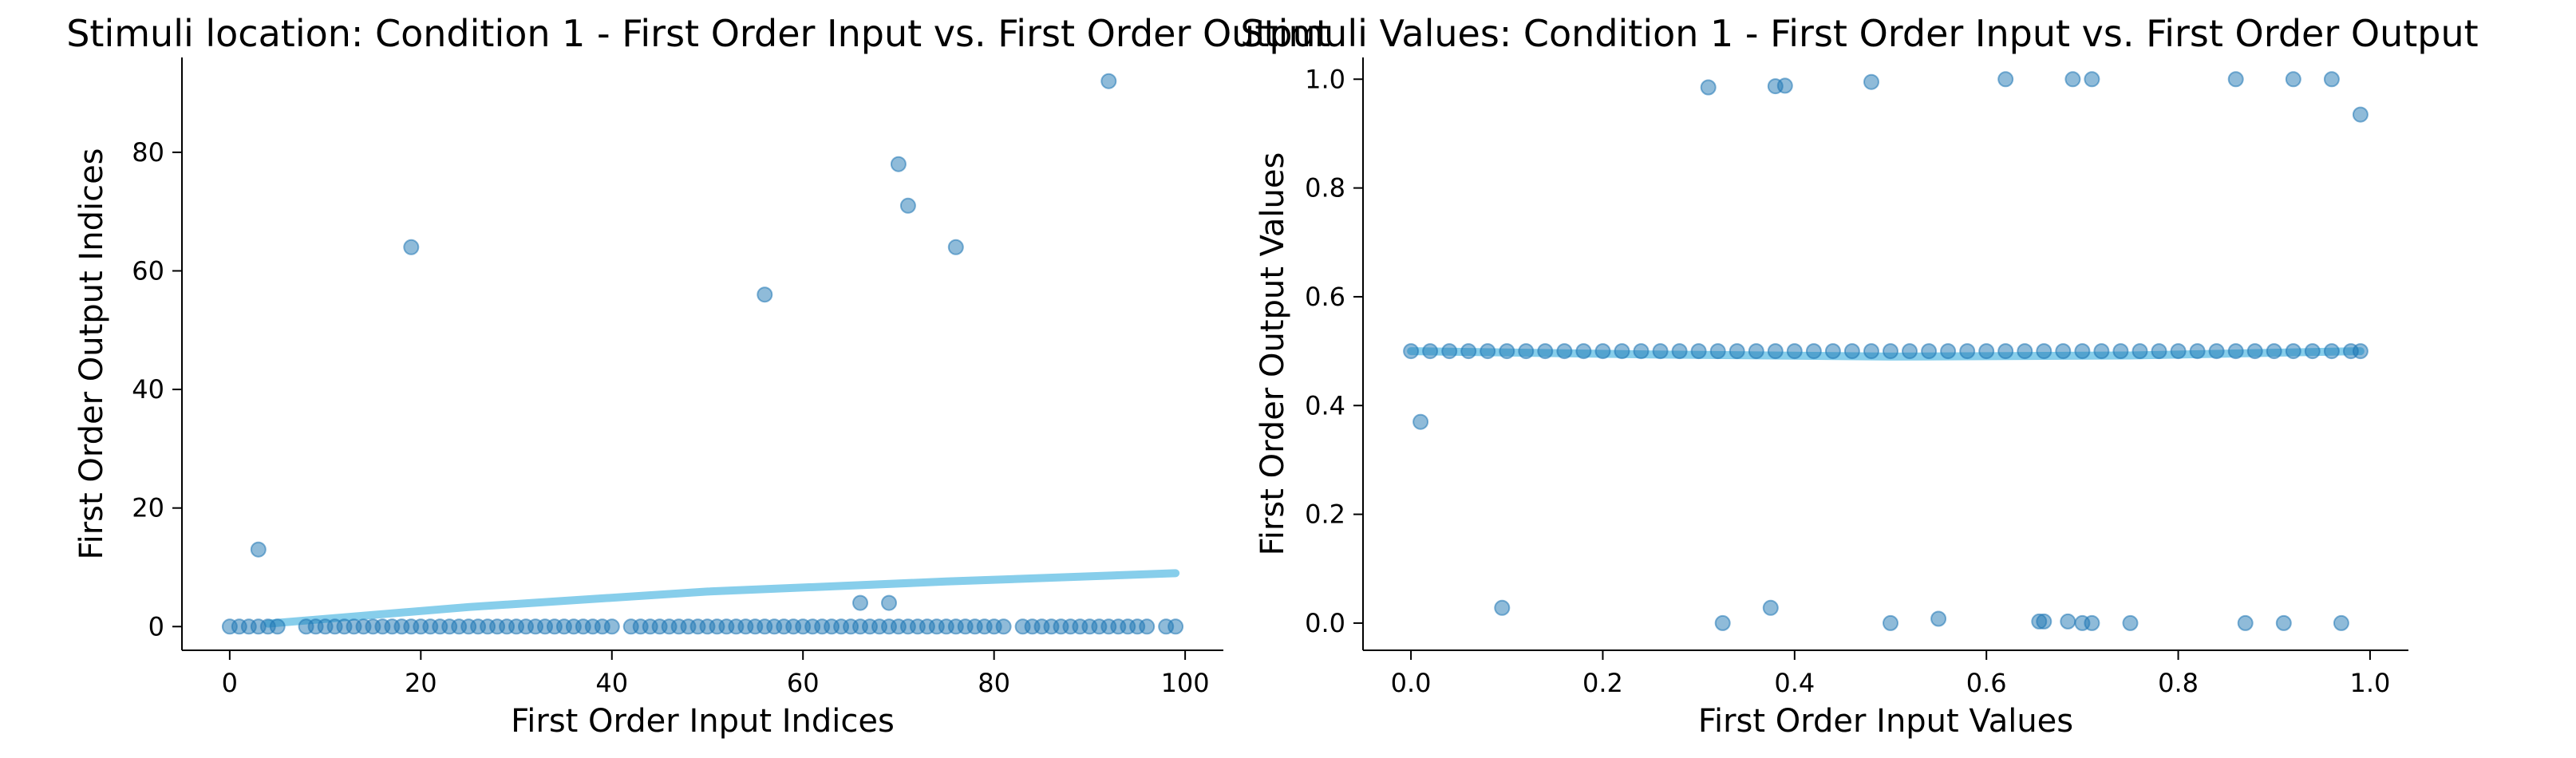 Image resolution: width=2576 pixels, height=758 pixels. I want to click on y-tick-label: 80, so click(148, 152).